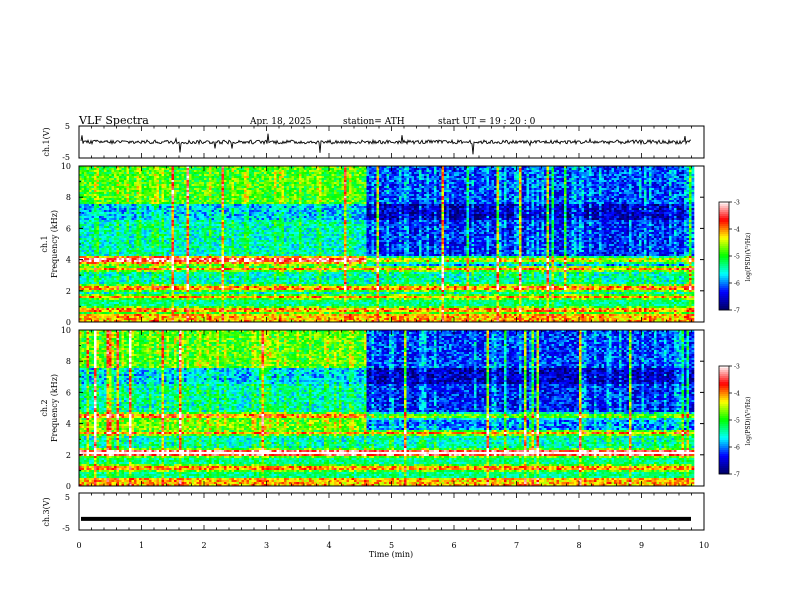 The width and height of the screenshot is (792, 616). I want to click on ch1-ytick-bottom: -5, so click(66, 157).